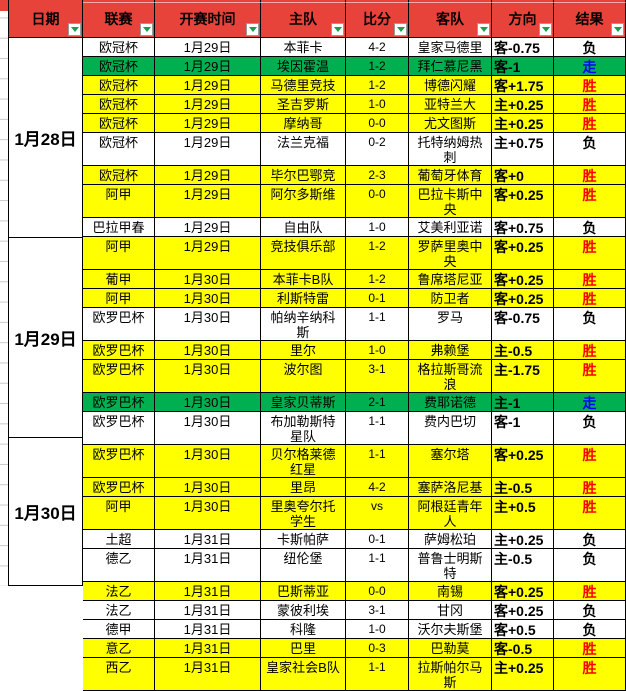 The image size is (626, 691). What do you see at coordinates (303, 610) in the screenshot?
I see `home-team-cell: 蒙彼利埃` at bounding box center [303, 610].